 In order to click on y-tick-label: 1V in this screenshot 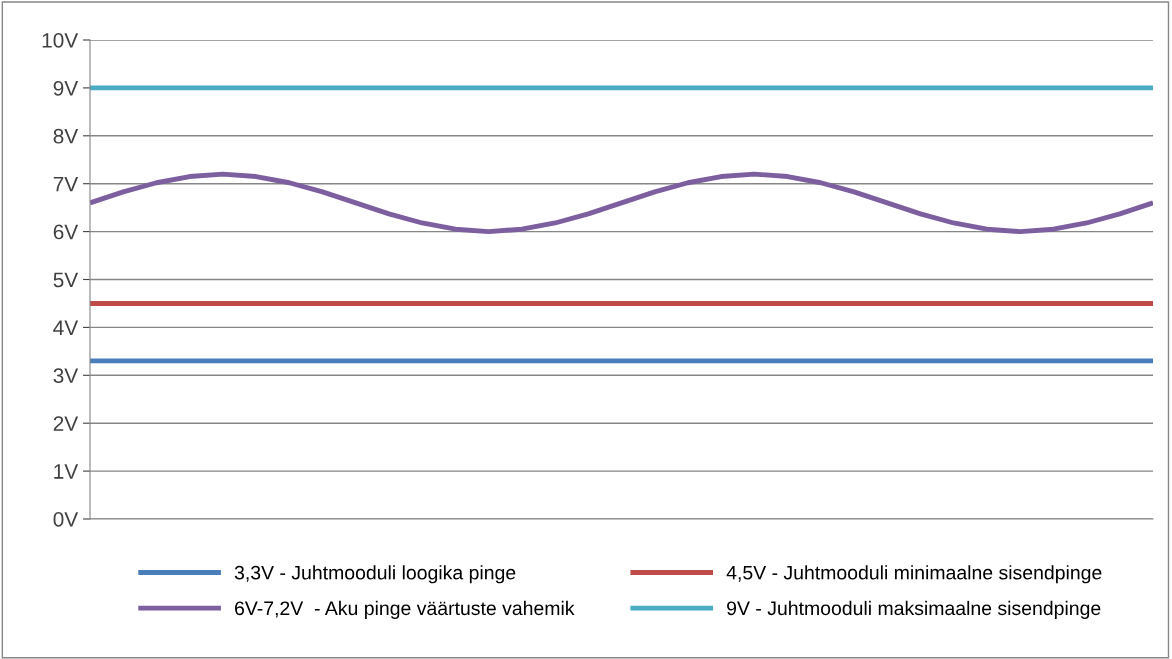, I will do `click(66, 471)`.